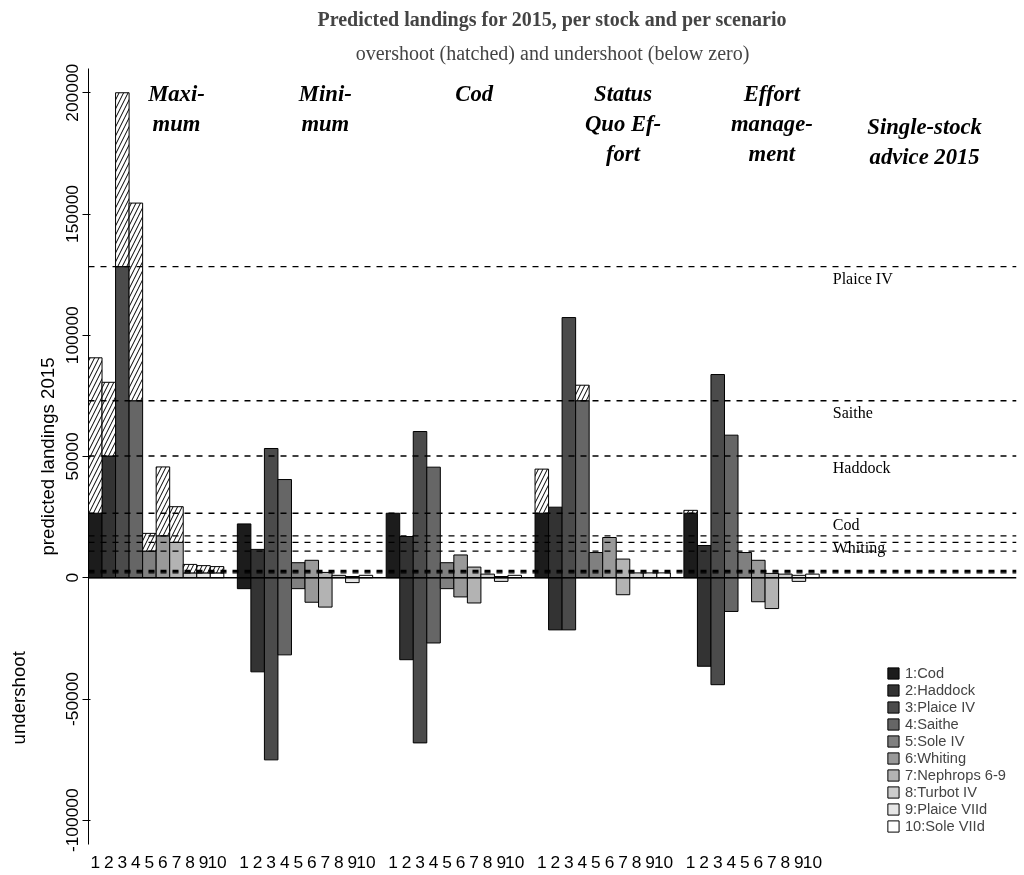 Image resolution: width=1024 pixels, height=875 pixels. What do you see at coordinates (940, 792) in the screenshot?
I see `legend-label: 8:Turbot IV` at bounding box center [940, 792].